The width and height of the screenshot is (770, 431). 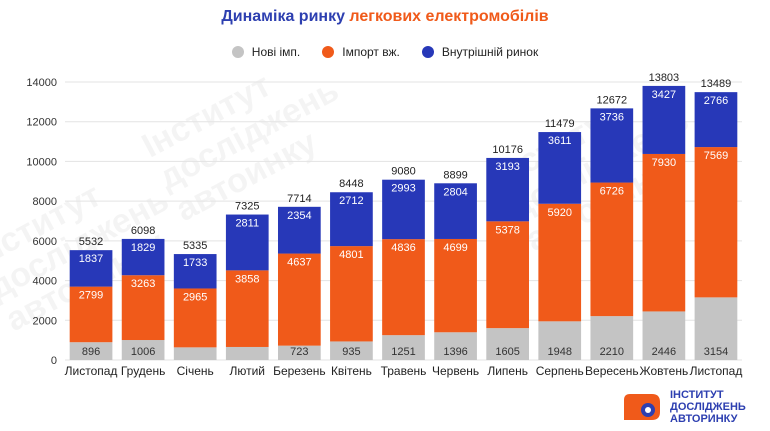 I want to click on data-label: 1733, so click(x=195, y=263).